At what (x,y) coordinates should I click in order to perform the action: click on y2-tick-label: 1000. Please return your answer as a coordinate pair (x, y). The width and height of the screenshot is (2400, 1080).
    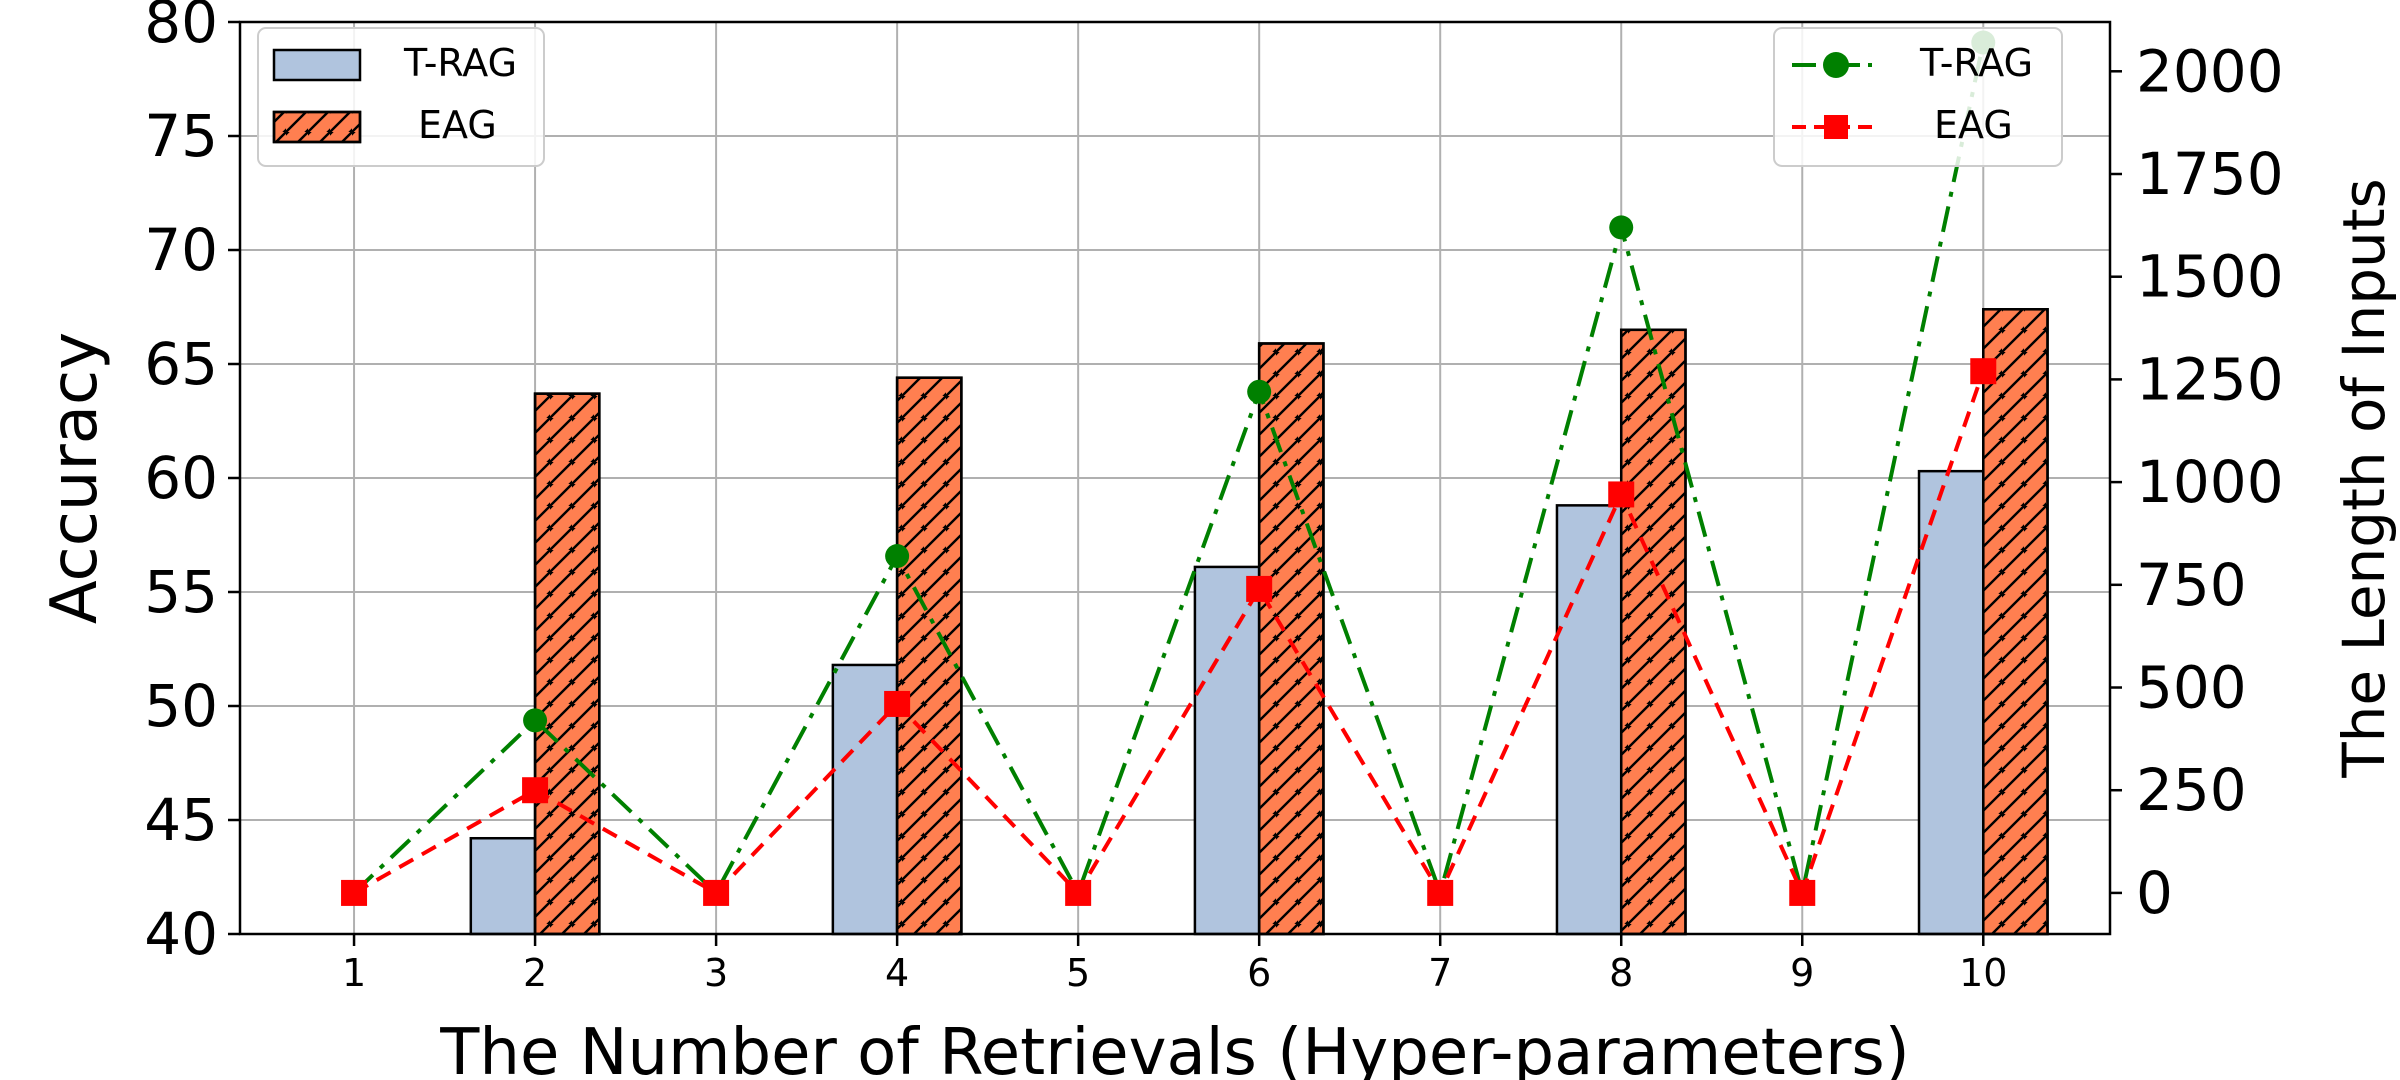
    Looking at the image, I should click on (2210, 482).